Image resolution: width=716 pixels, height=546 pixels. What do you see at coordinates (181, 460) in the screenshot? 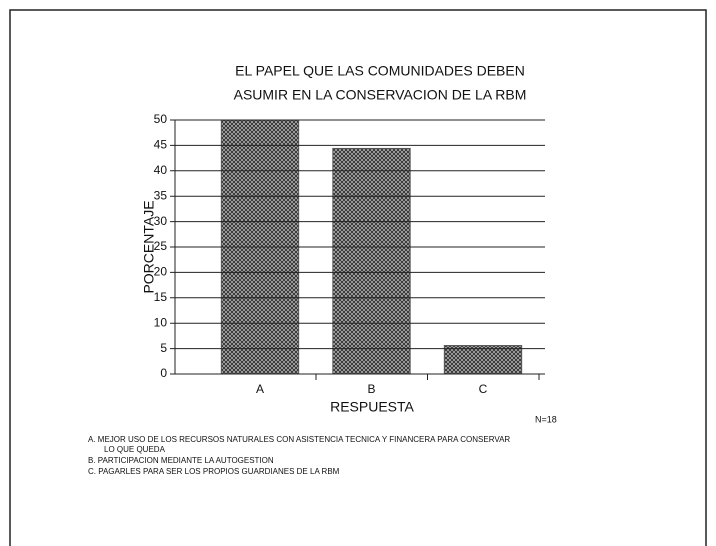
I see `note: B. PARTICIPACION MEDIANTE LA AUTOGESTION` at bounding box center [181, 460].